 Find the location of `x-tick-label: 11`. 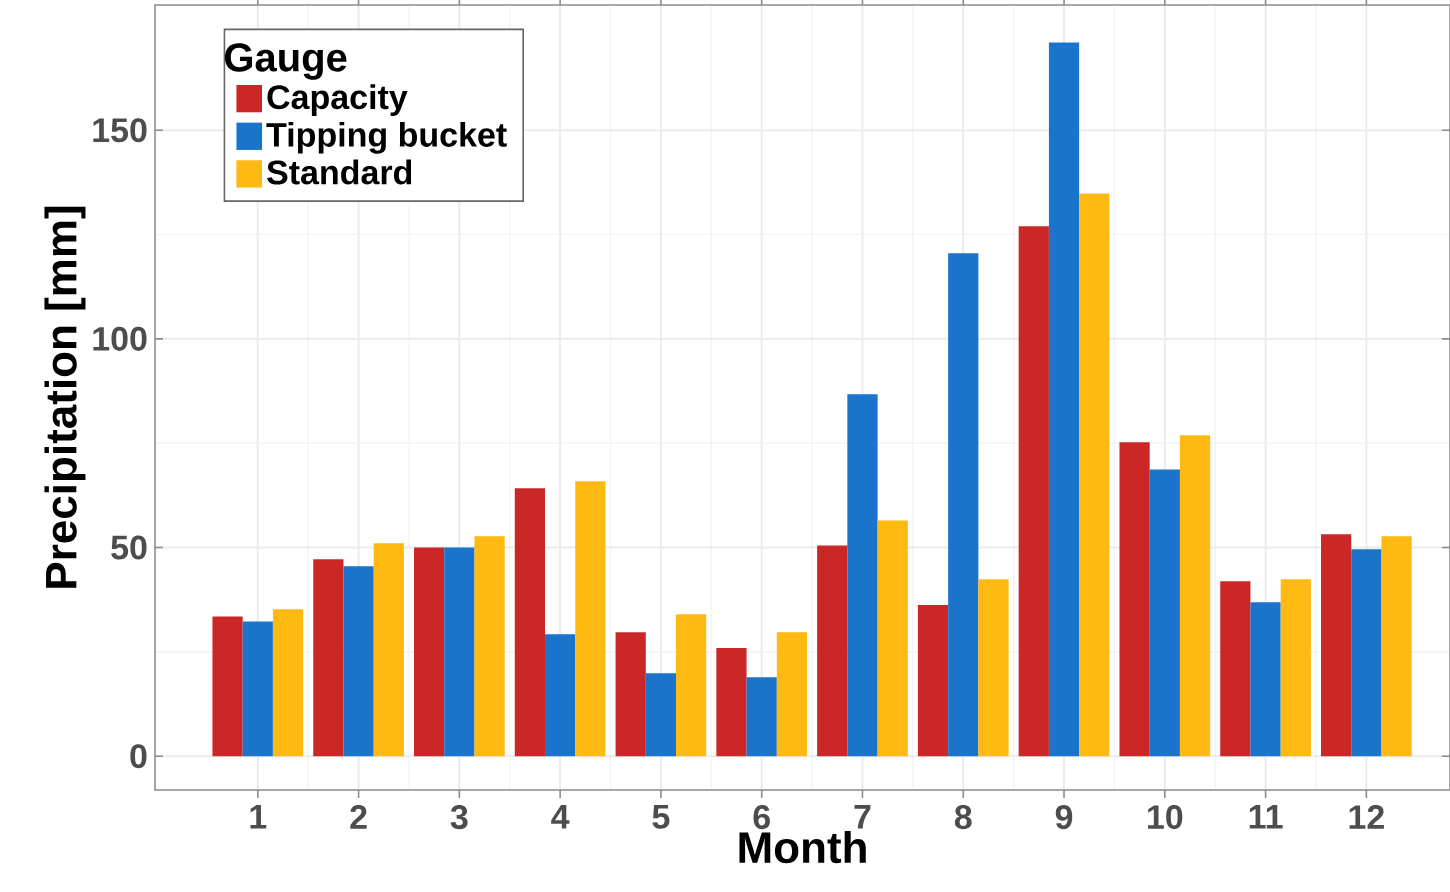

x-tick-label: 11 is located at coordinates (1266, 817).